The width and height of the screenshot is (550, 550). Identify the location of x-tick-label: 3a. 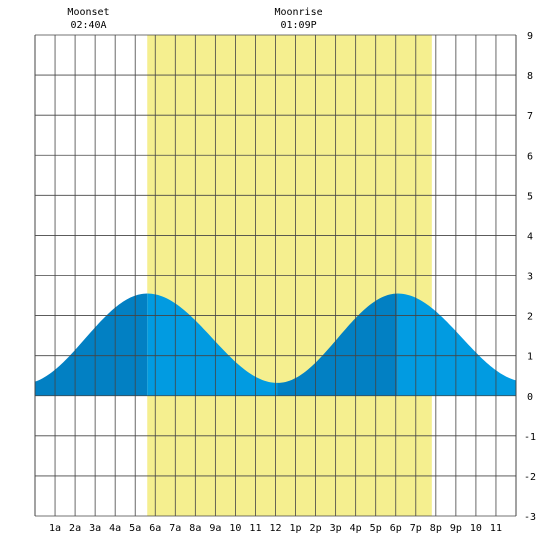
(95, 528).